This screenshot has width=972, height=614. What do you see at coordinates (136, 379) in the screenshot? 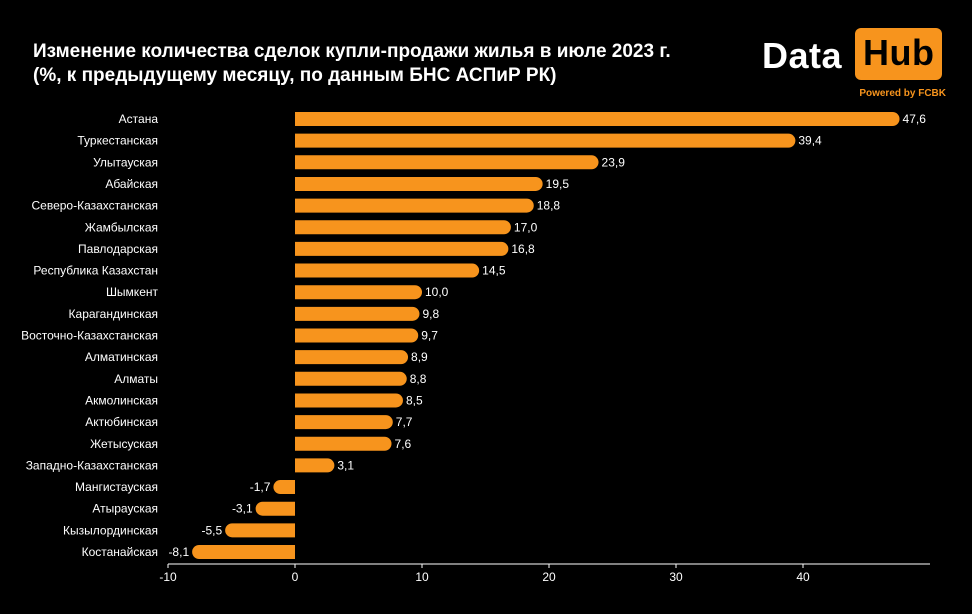
I see `category-label: Алматы` at bounding box center [136, 379].